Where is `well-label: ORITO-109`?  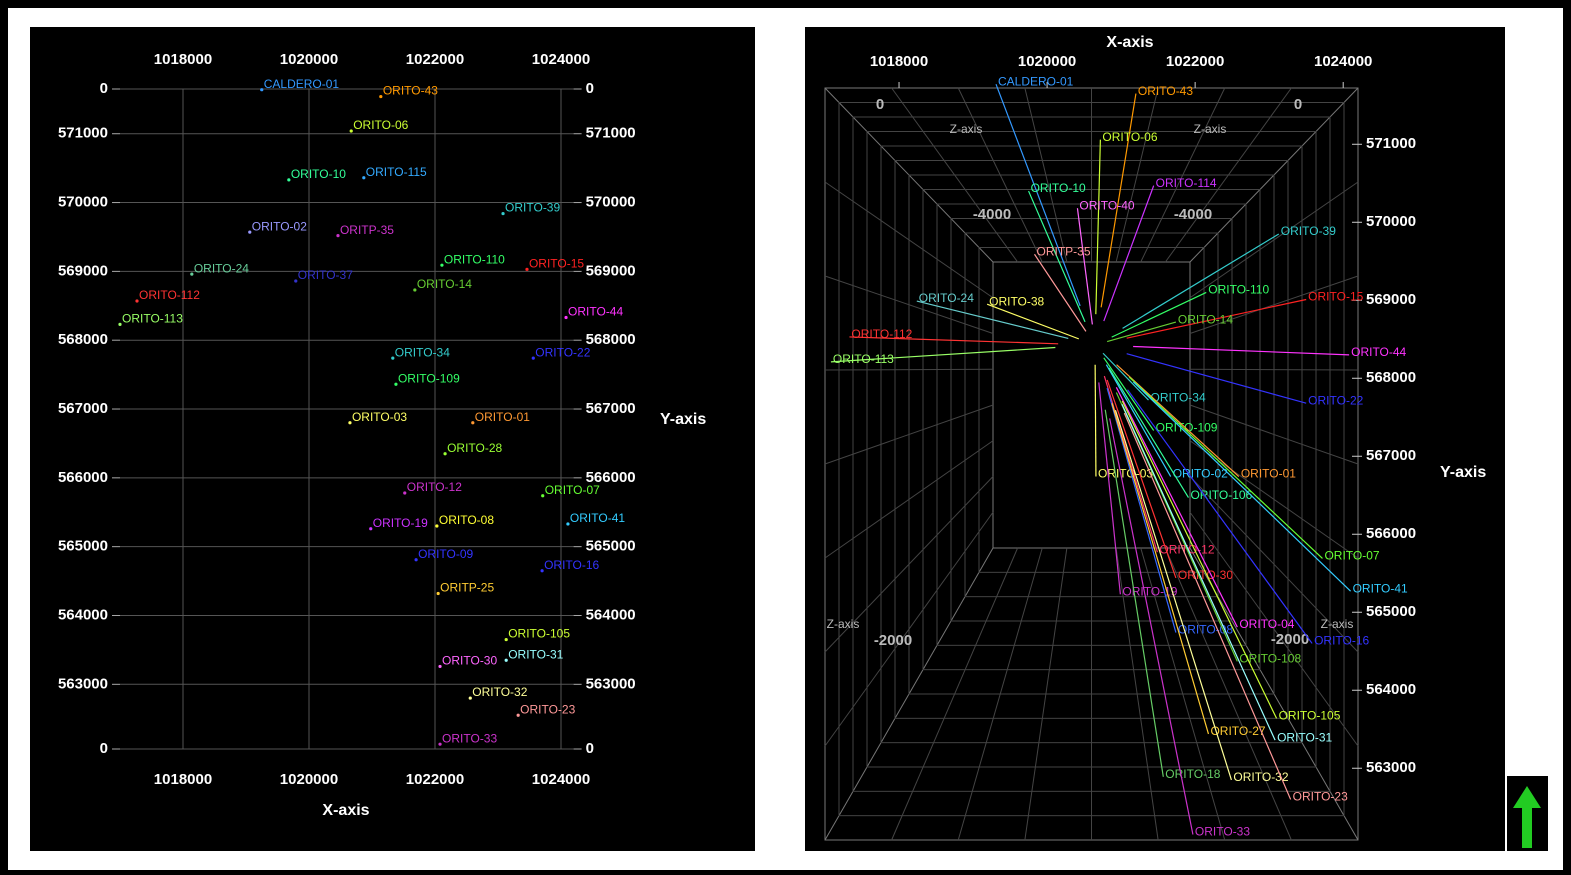 well-label: ORITO-109 is located at coordinates (1187, 428).